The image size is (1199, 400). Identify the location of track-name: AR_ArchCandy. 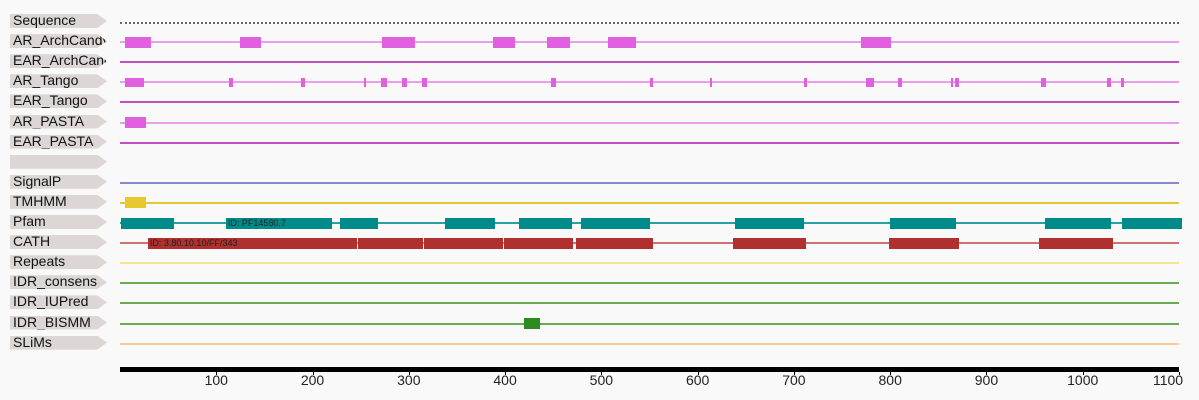
(61, 40).